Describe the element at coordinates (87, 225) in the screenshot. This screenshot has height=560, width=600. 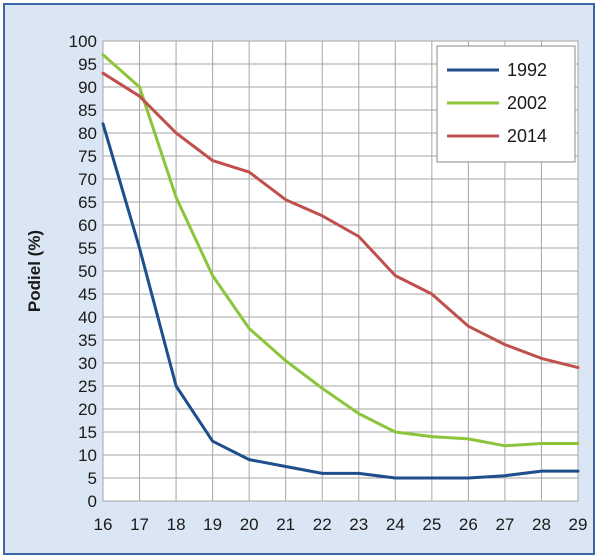
I see `y-tick-label: 60` at that location.